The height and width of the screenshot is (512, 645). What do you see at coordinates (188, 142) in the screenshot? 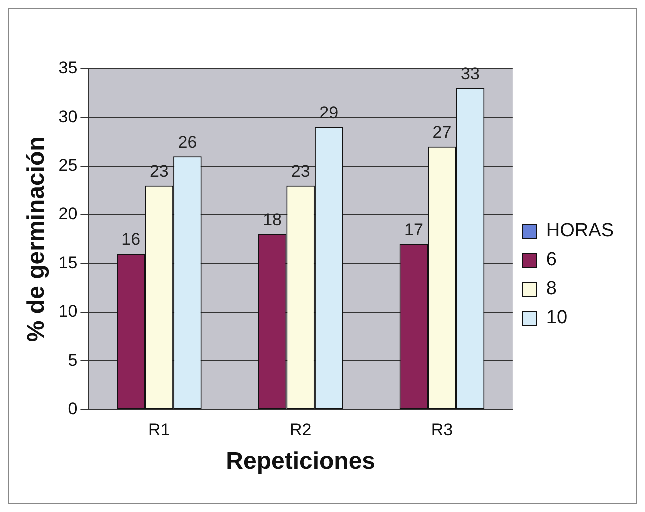
I see `data-label: 26` at bounding box center [188, 142].